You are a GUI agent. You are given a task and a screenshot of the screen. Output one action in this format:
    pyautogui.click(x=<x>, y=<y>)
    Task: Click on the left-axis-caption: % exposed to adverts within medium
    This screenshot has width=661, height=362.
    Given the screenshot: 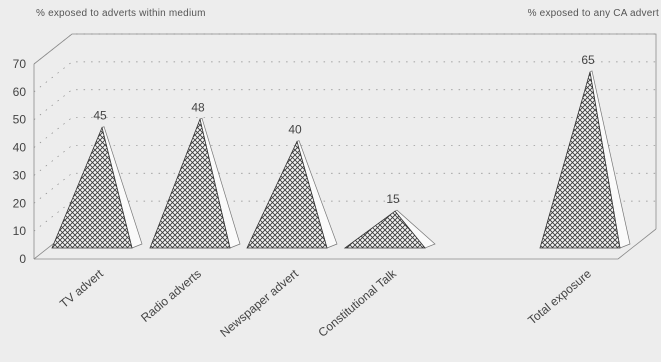 What is the action you would take?
    pyautogui.click(x=121, y=13)
    